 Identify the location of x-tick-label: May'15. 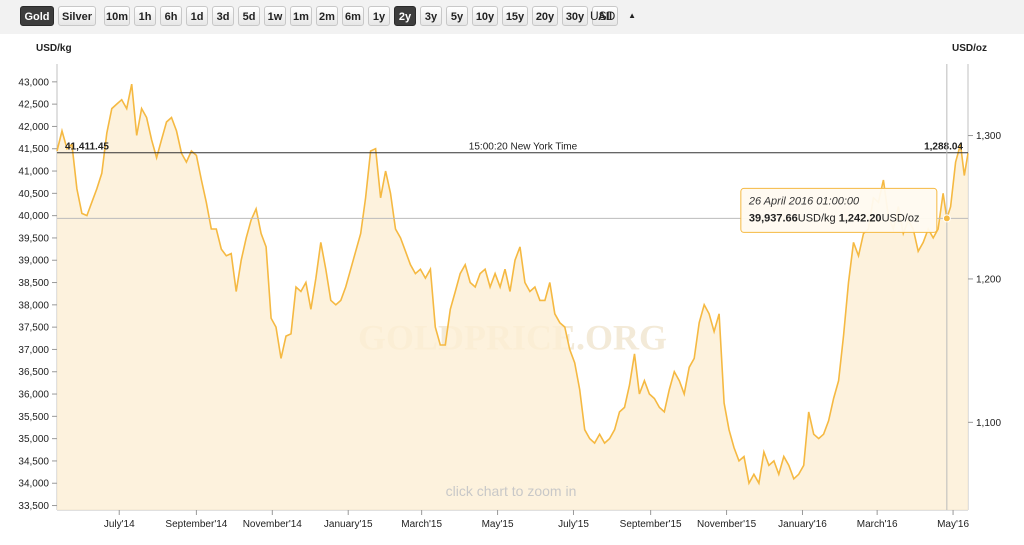
(498, 524).